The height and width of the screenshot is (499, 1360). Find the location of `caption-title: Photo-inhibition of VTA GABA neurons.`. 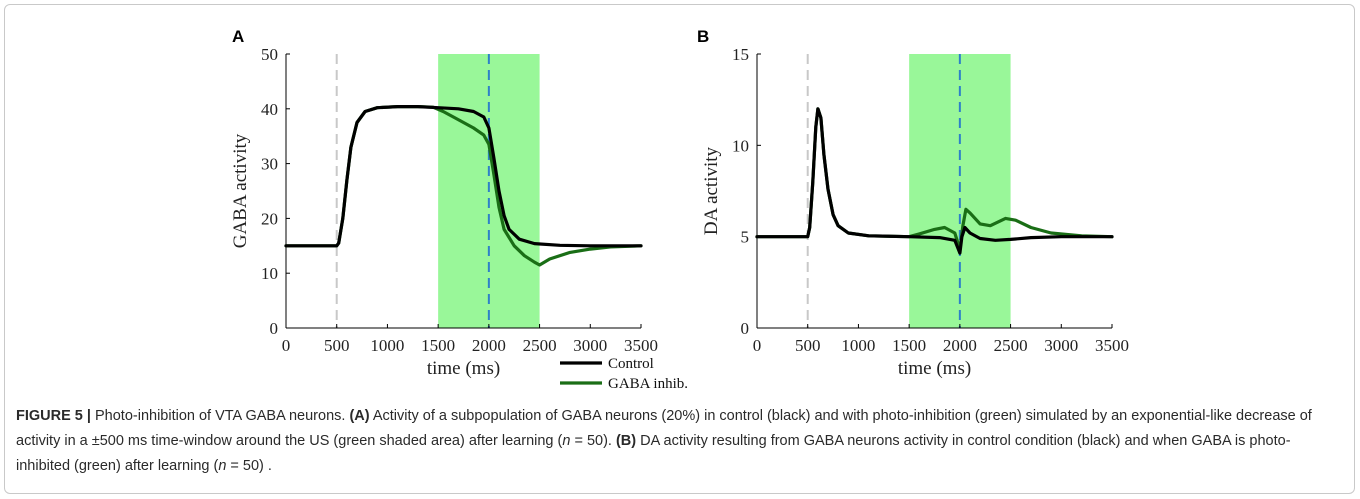

caption-title: Photo-inhibition of VTA GABA neurons. is located at coordinates (220, 416).